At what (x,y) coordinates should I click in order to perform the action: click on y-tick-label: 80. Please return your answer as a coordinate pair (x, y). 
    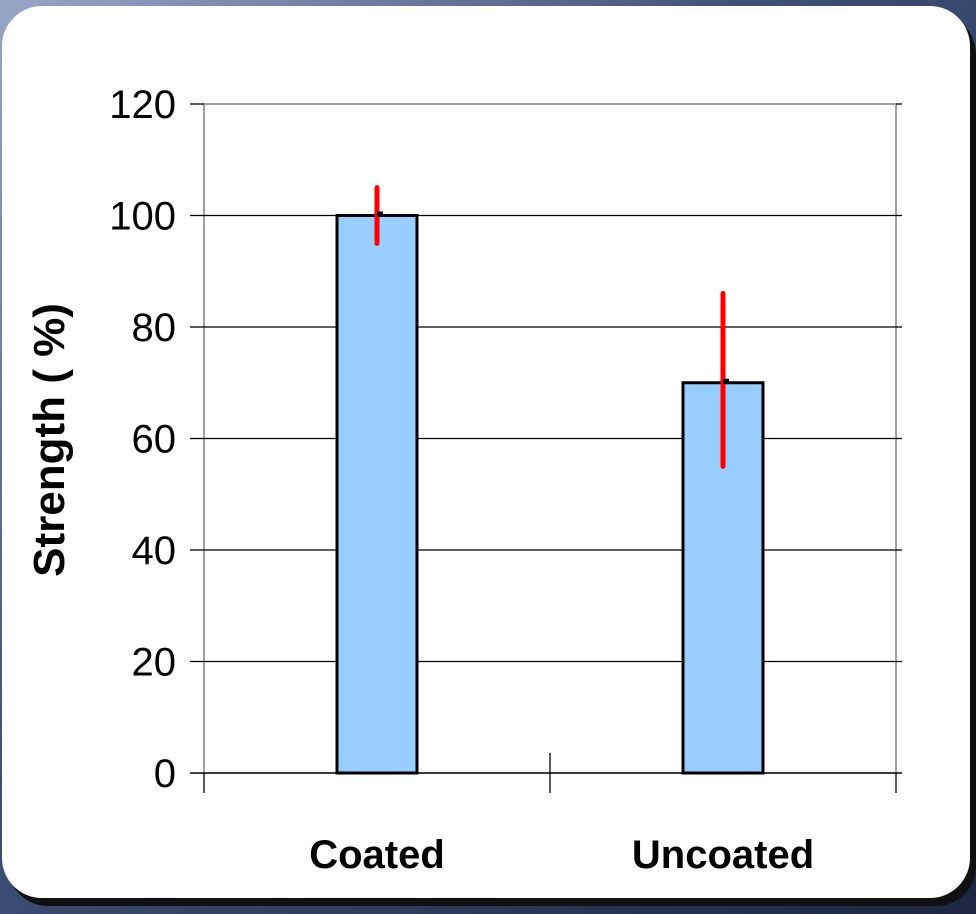
    Looking at the image, I should click on (154, 328).